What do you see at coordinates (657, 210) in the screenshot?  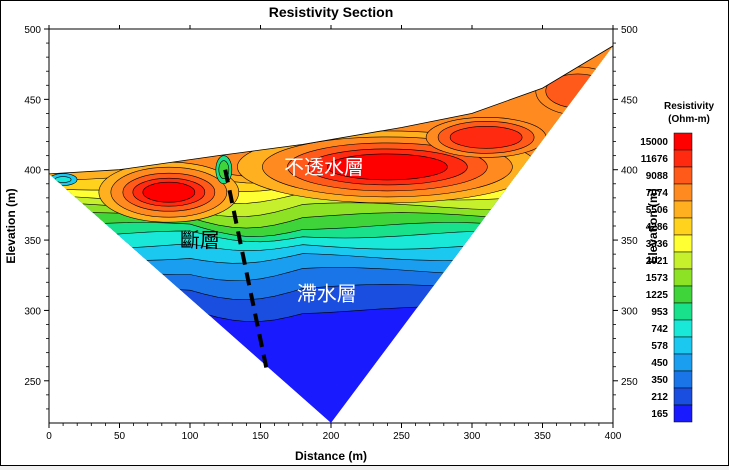 I see `colorbar-level-label: 5506` at bounding box center [657, 210].